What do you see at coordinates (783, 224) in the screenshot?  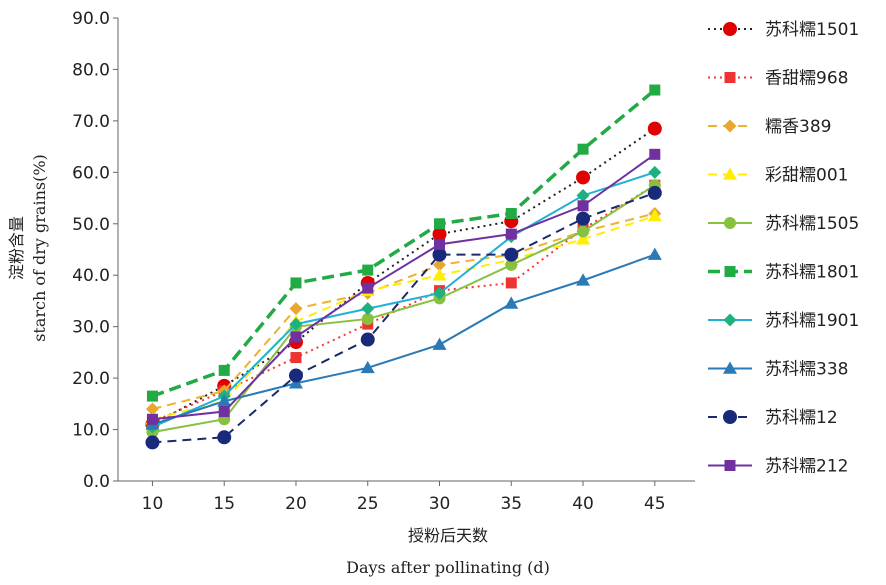 I see `legend-entry: 苏科糯1505` at bounding box center [783, 224].